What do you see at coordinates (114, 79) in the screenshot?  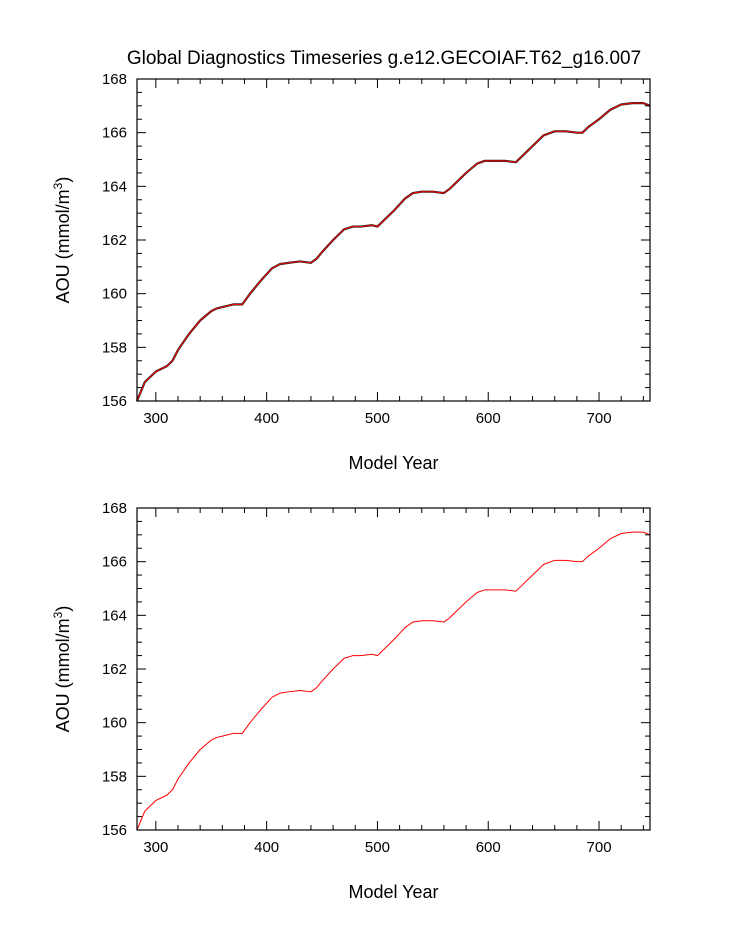 I see `top-y-tick-label: 168` at bounding box center [114, 79].